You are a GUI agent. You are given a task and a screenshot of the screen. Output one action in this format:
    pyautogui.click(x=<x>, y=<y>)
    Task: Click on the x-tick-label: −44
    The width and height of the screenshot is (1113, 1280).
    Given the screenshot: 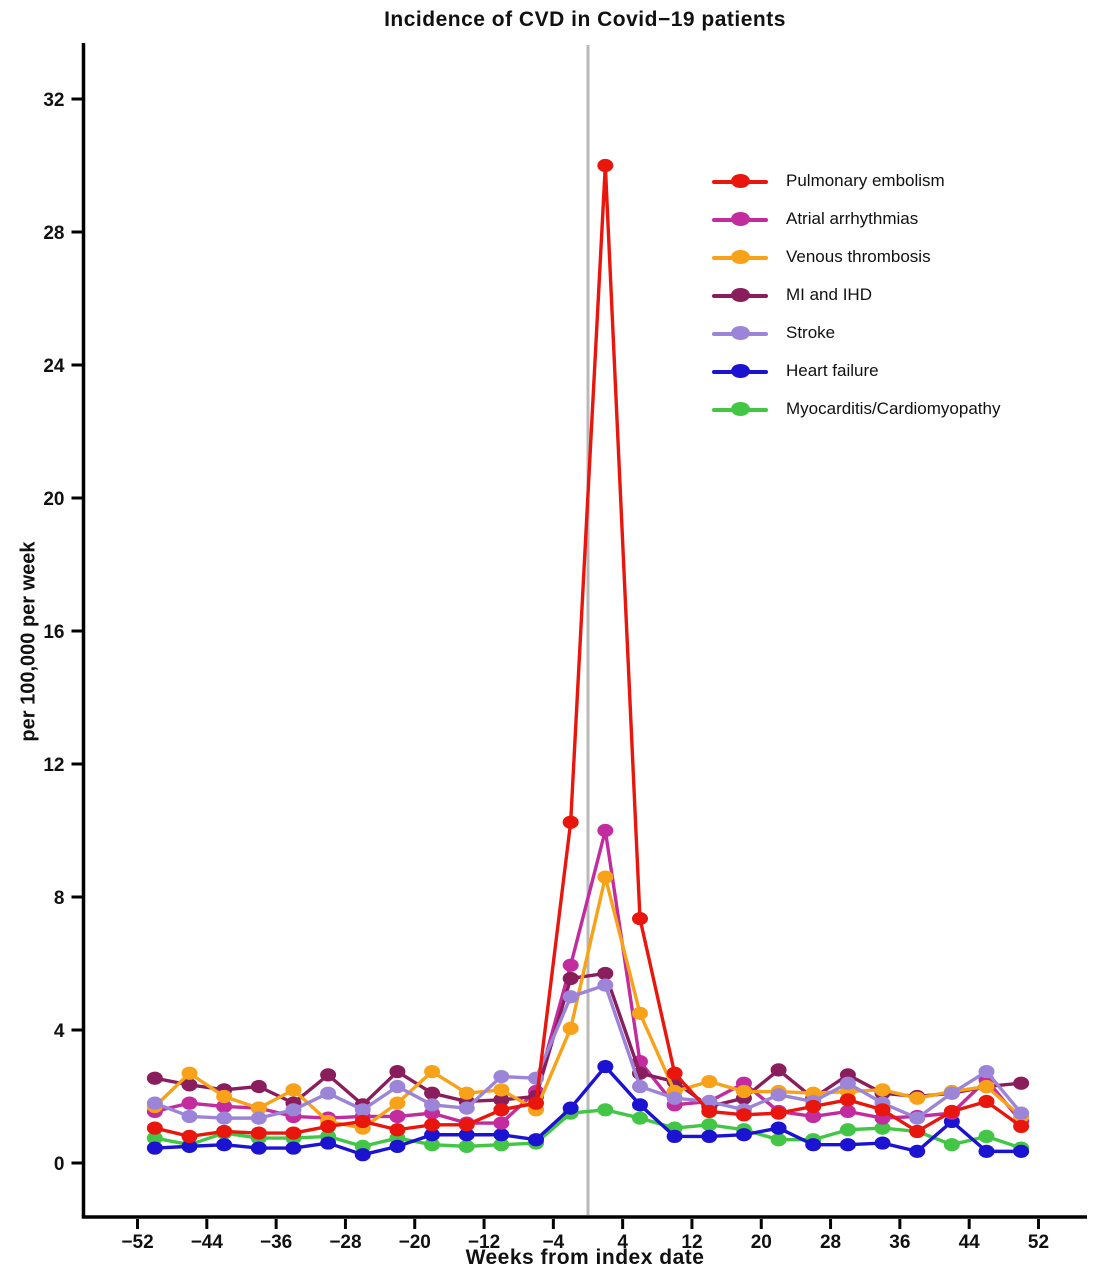 What is the action you would take?
    pyautogui.click(x=207, y=1242)
    